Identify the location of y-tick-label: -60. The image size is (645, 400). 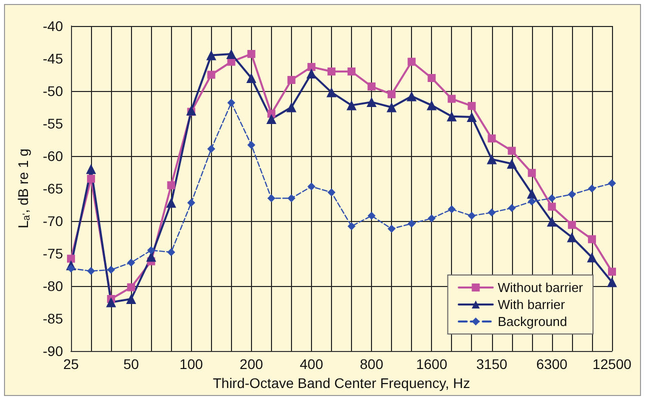
(53, 156).